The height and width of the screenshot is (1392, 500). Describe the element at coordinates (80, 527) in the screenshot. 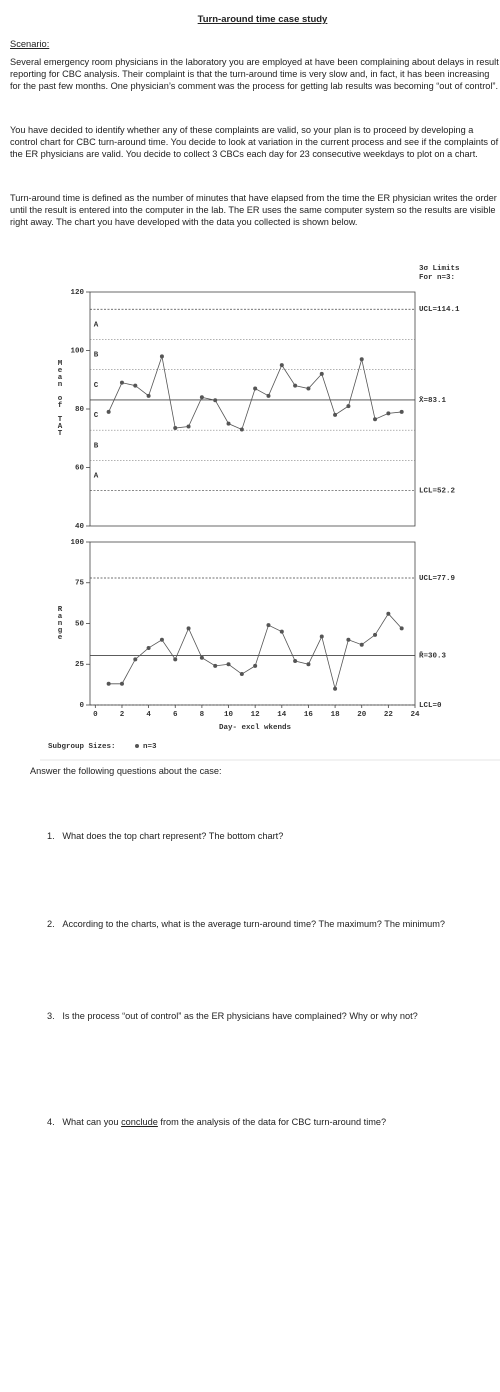

I see `y-tick-label: 40` at that location.